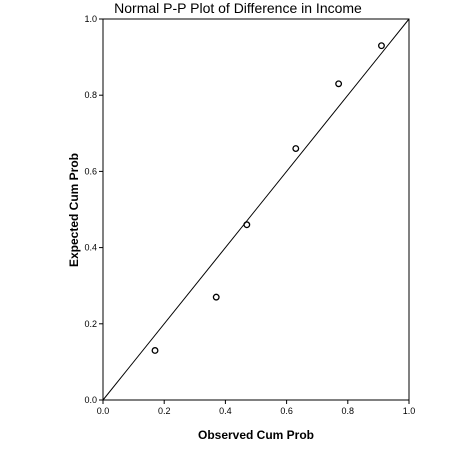 Image resolution: width=474 pixels, height=456 pixels. What do you see at coordinates (225, 411) in the screenshot?
I see `x-tick-label: 0.4` at bounding box center [225, 411].